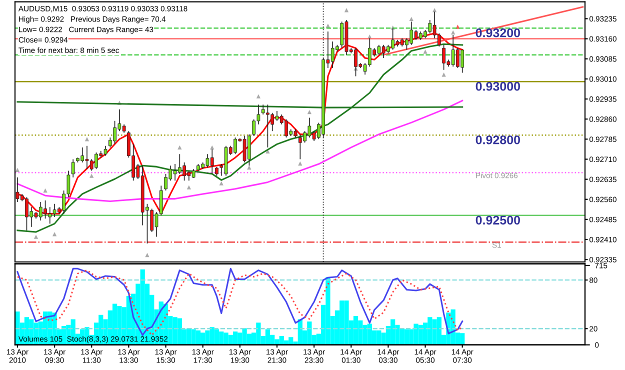 The image size is (625, 370). What do you see at coordinates (498, 220) in the screenshot?
I see `annotation: 0.92500` at bounding box center [498, 220].